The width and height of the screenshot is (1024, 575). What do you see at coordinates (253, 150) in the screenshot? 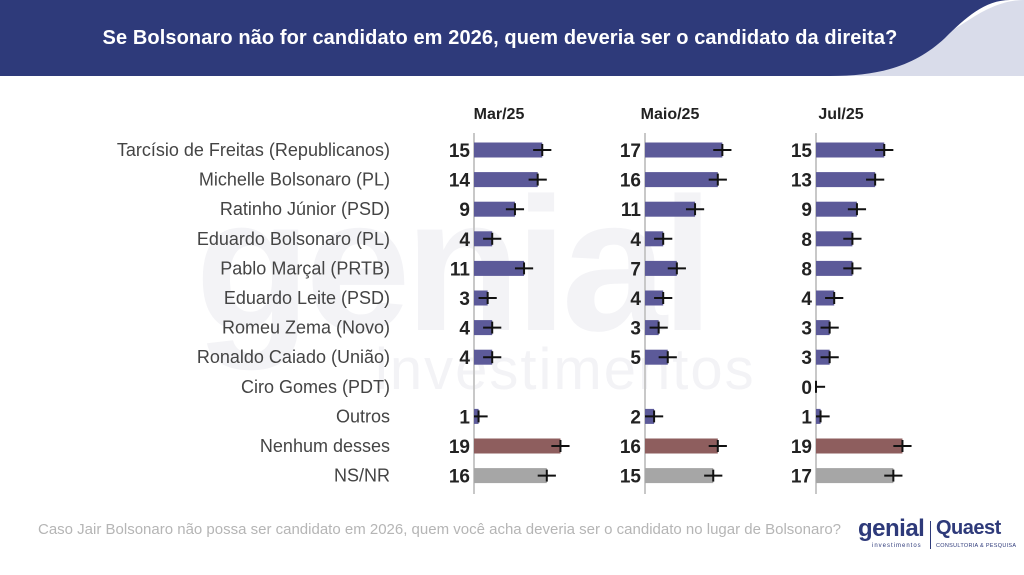
I see `category-label: Tarcísio de Freitas (Republicanos)` at bounding box center [253, 150].